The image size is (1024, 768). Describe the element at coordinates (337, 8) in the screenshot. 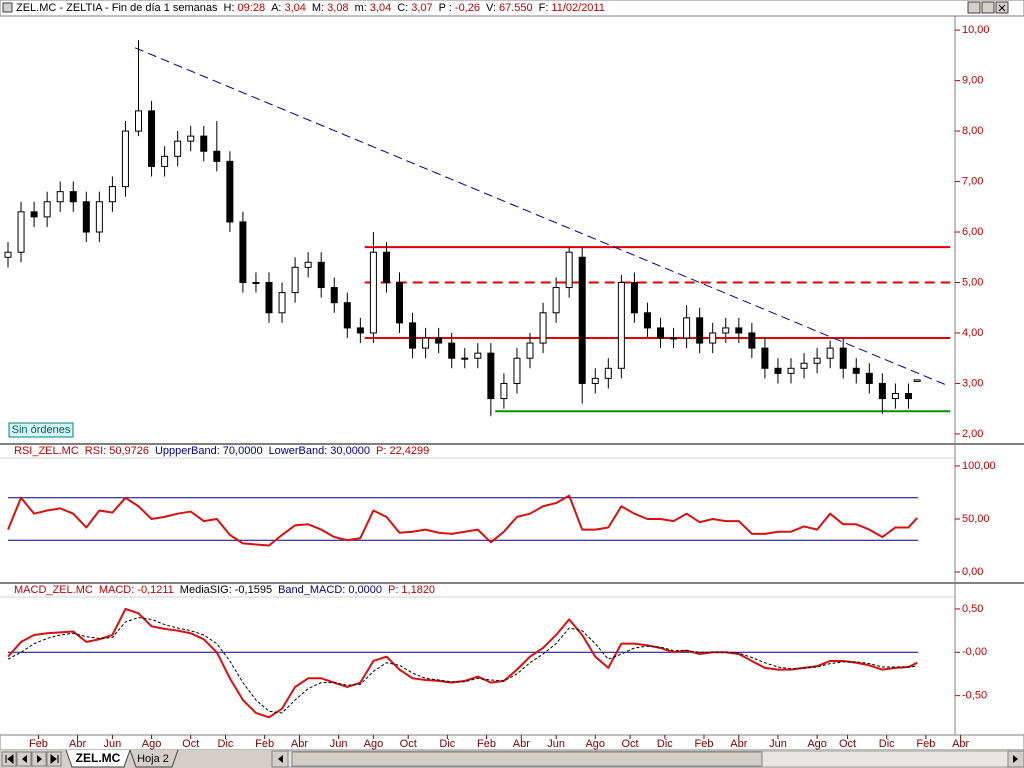

I see `header-item: 3,08` at that location.